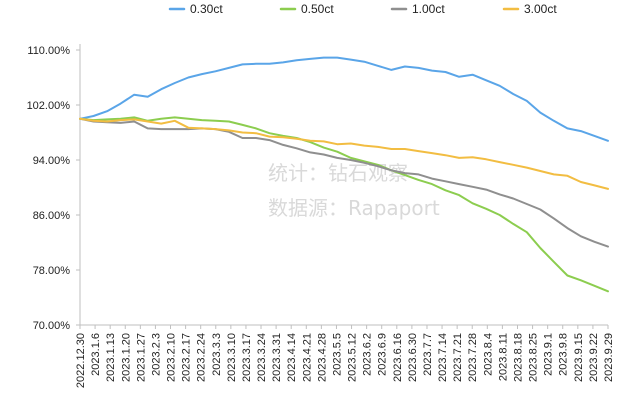 Image resolution: width=640 pixels, height=405 pixels. I want to click on x-tick-label: 2023.4.14, so click(292, 357).